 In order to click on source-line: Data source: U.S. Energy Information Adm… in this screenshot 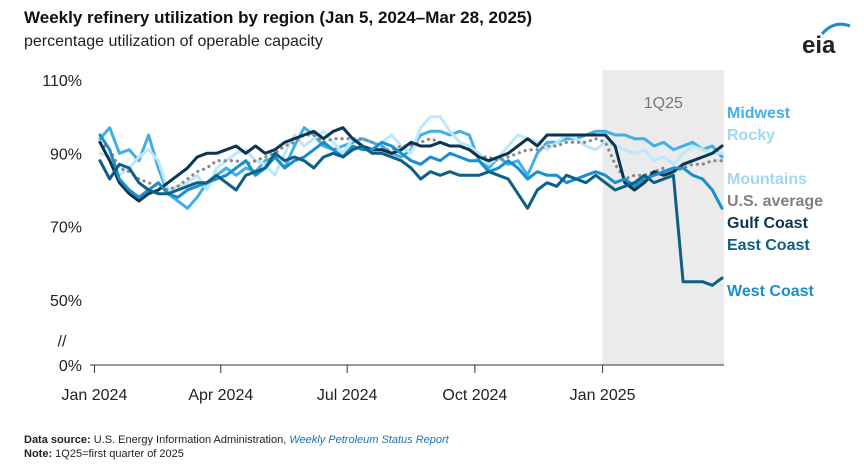, I will do `click(236, 440)`.